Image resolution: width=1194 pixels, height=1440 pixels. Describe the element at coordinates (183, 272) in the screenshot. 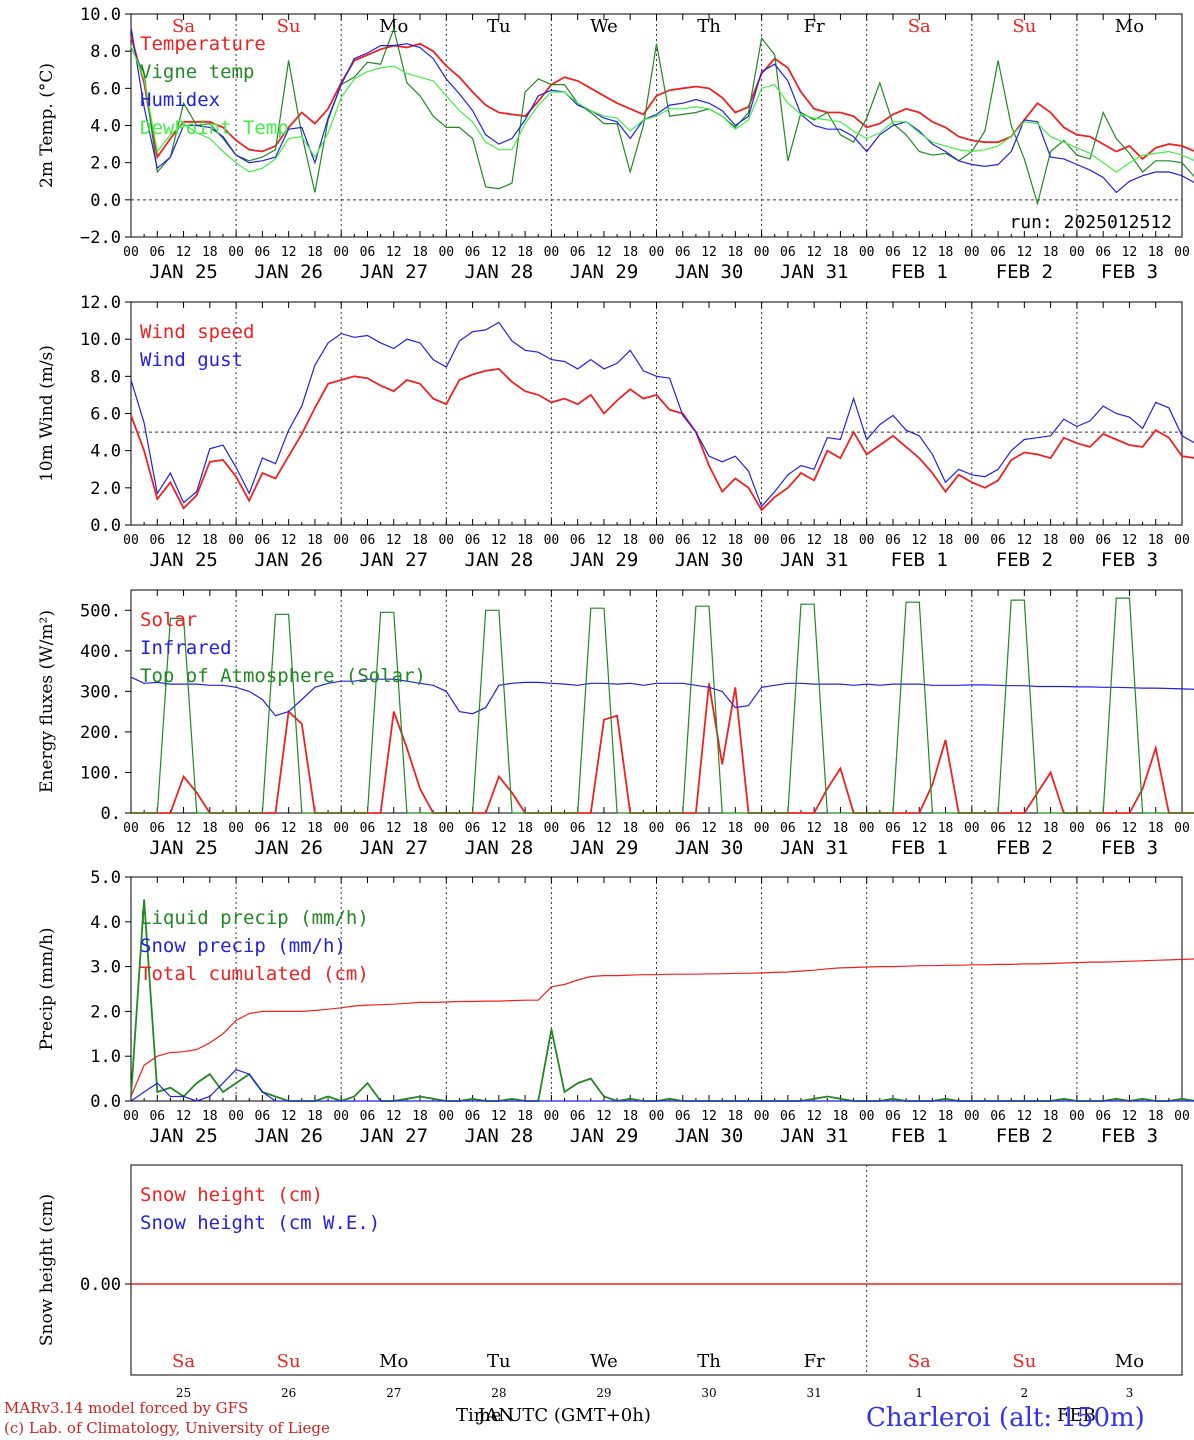

I see `temperature-day-label: JAN 25` at that location.